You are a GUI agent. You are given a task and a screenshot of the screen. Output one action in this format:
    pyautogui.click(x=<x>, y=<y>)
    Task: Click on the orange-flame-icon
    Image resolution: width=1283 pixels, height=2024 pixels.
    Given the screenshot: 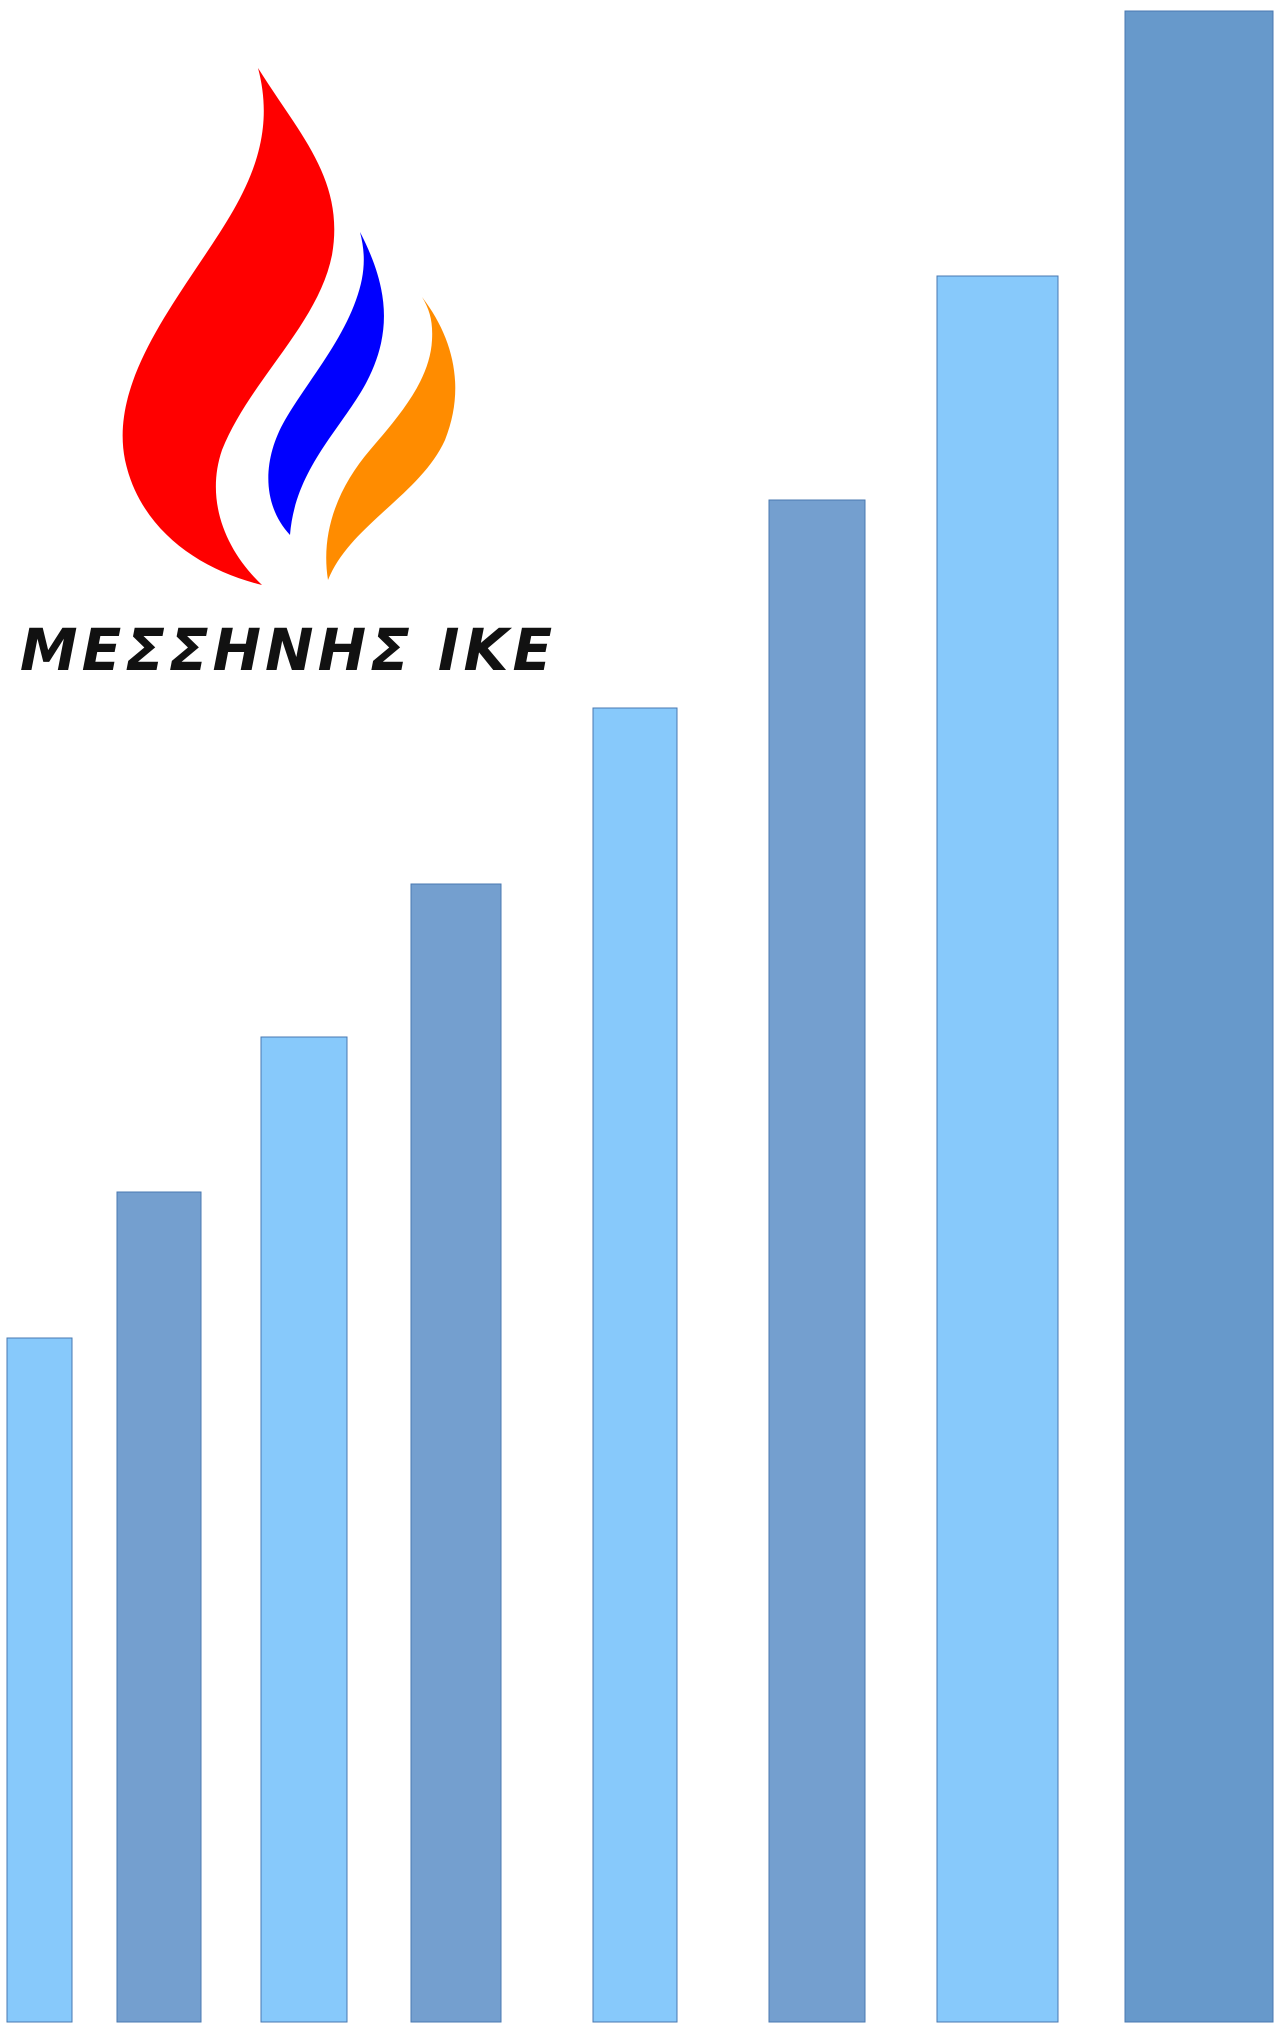 What is the action you would take?
    pyautogui.click(x=391, y=438)
    